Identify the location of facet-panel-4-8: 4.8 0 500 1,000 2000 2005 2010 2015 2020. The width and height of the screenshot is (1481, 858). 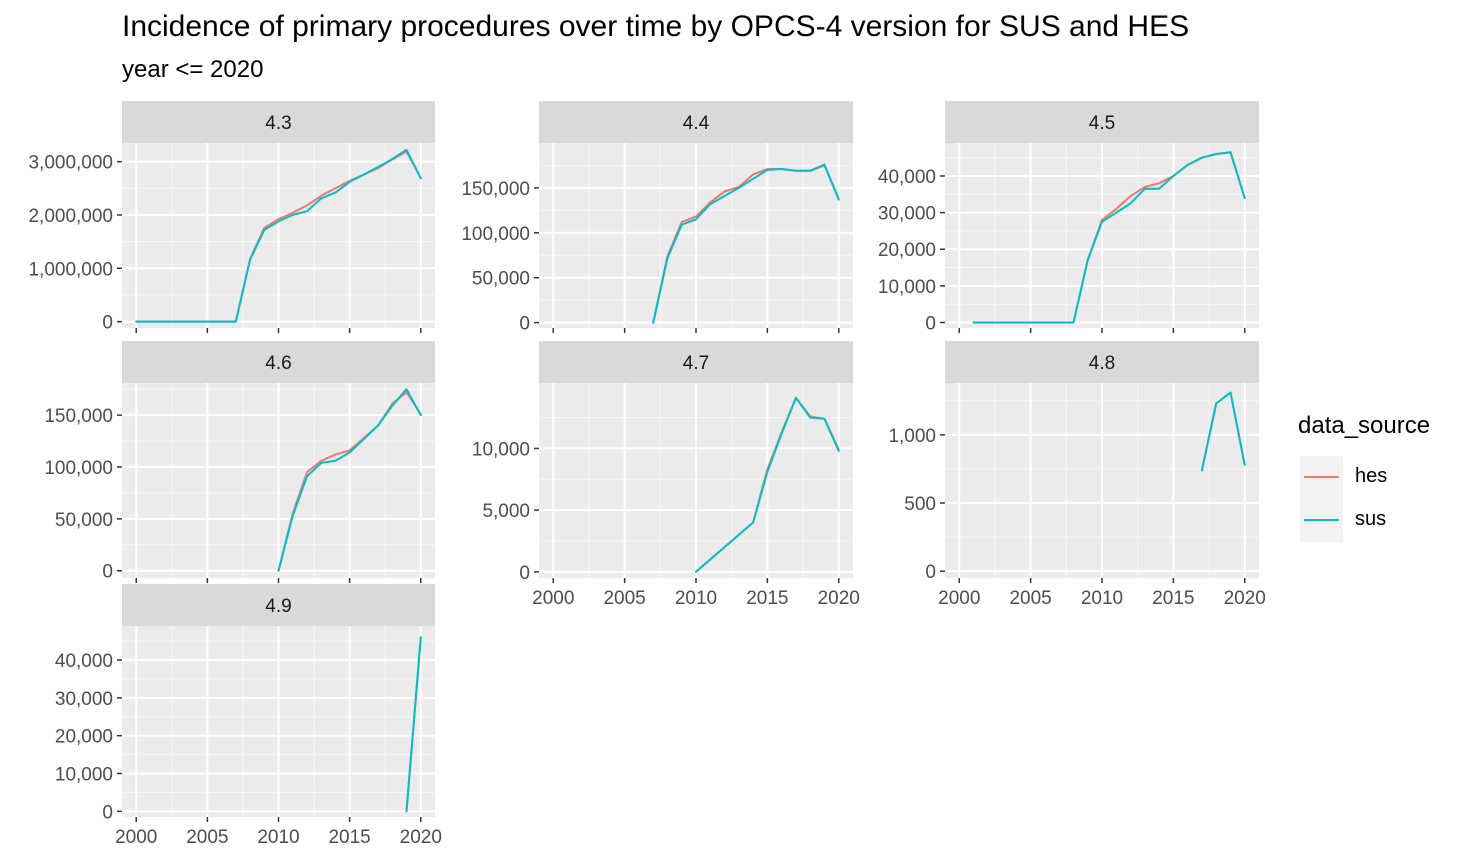
(1077, 475).